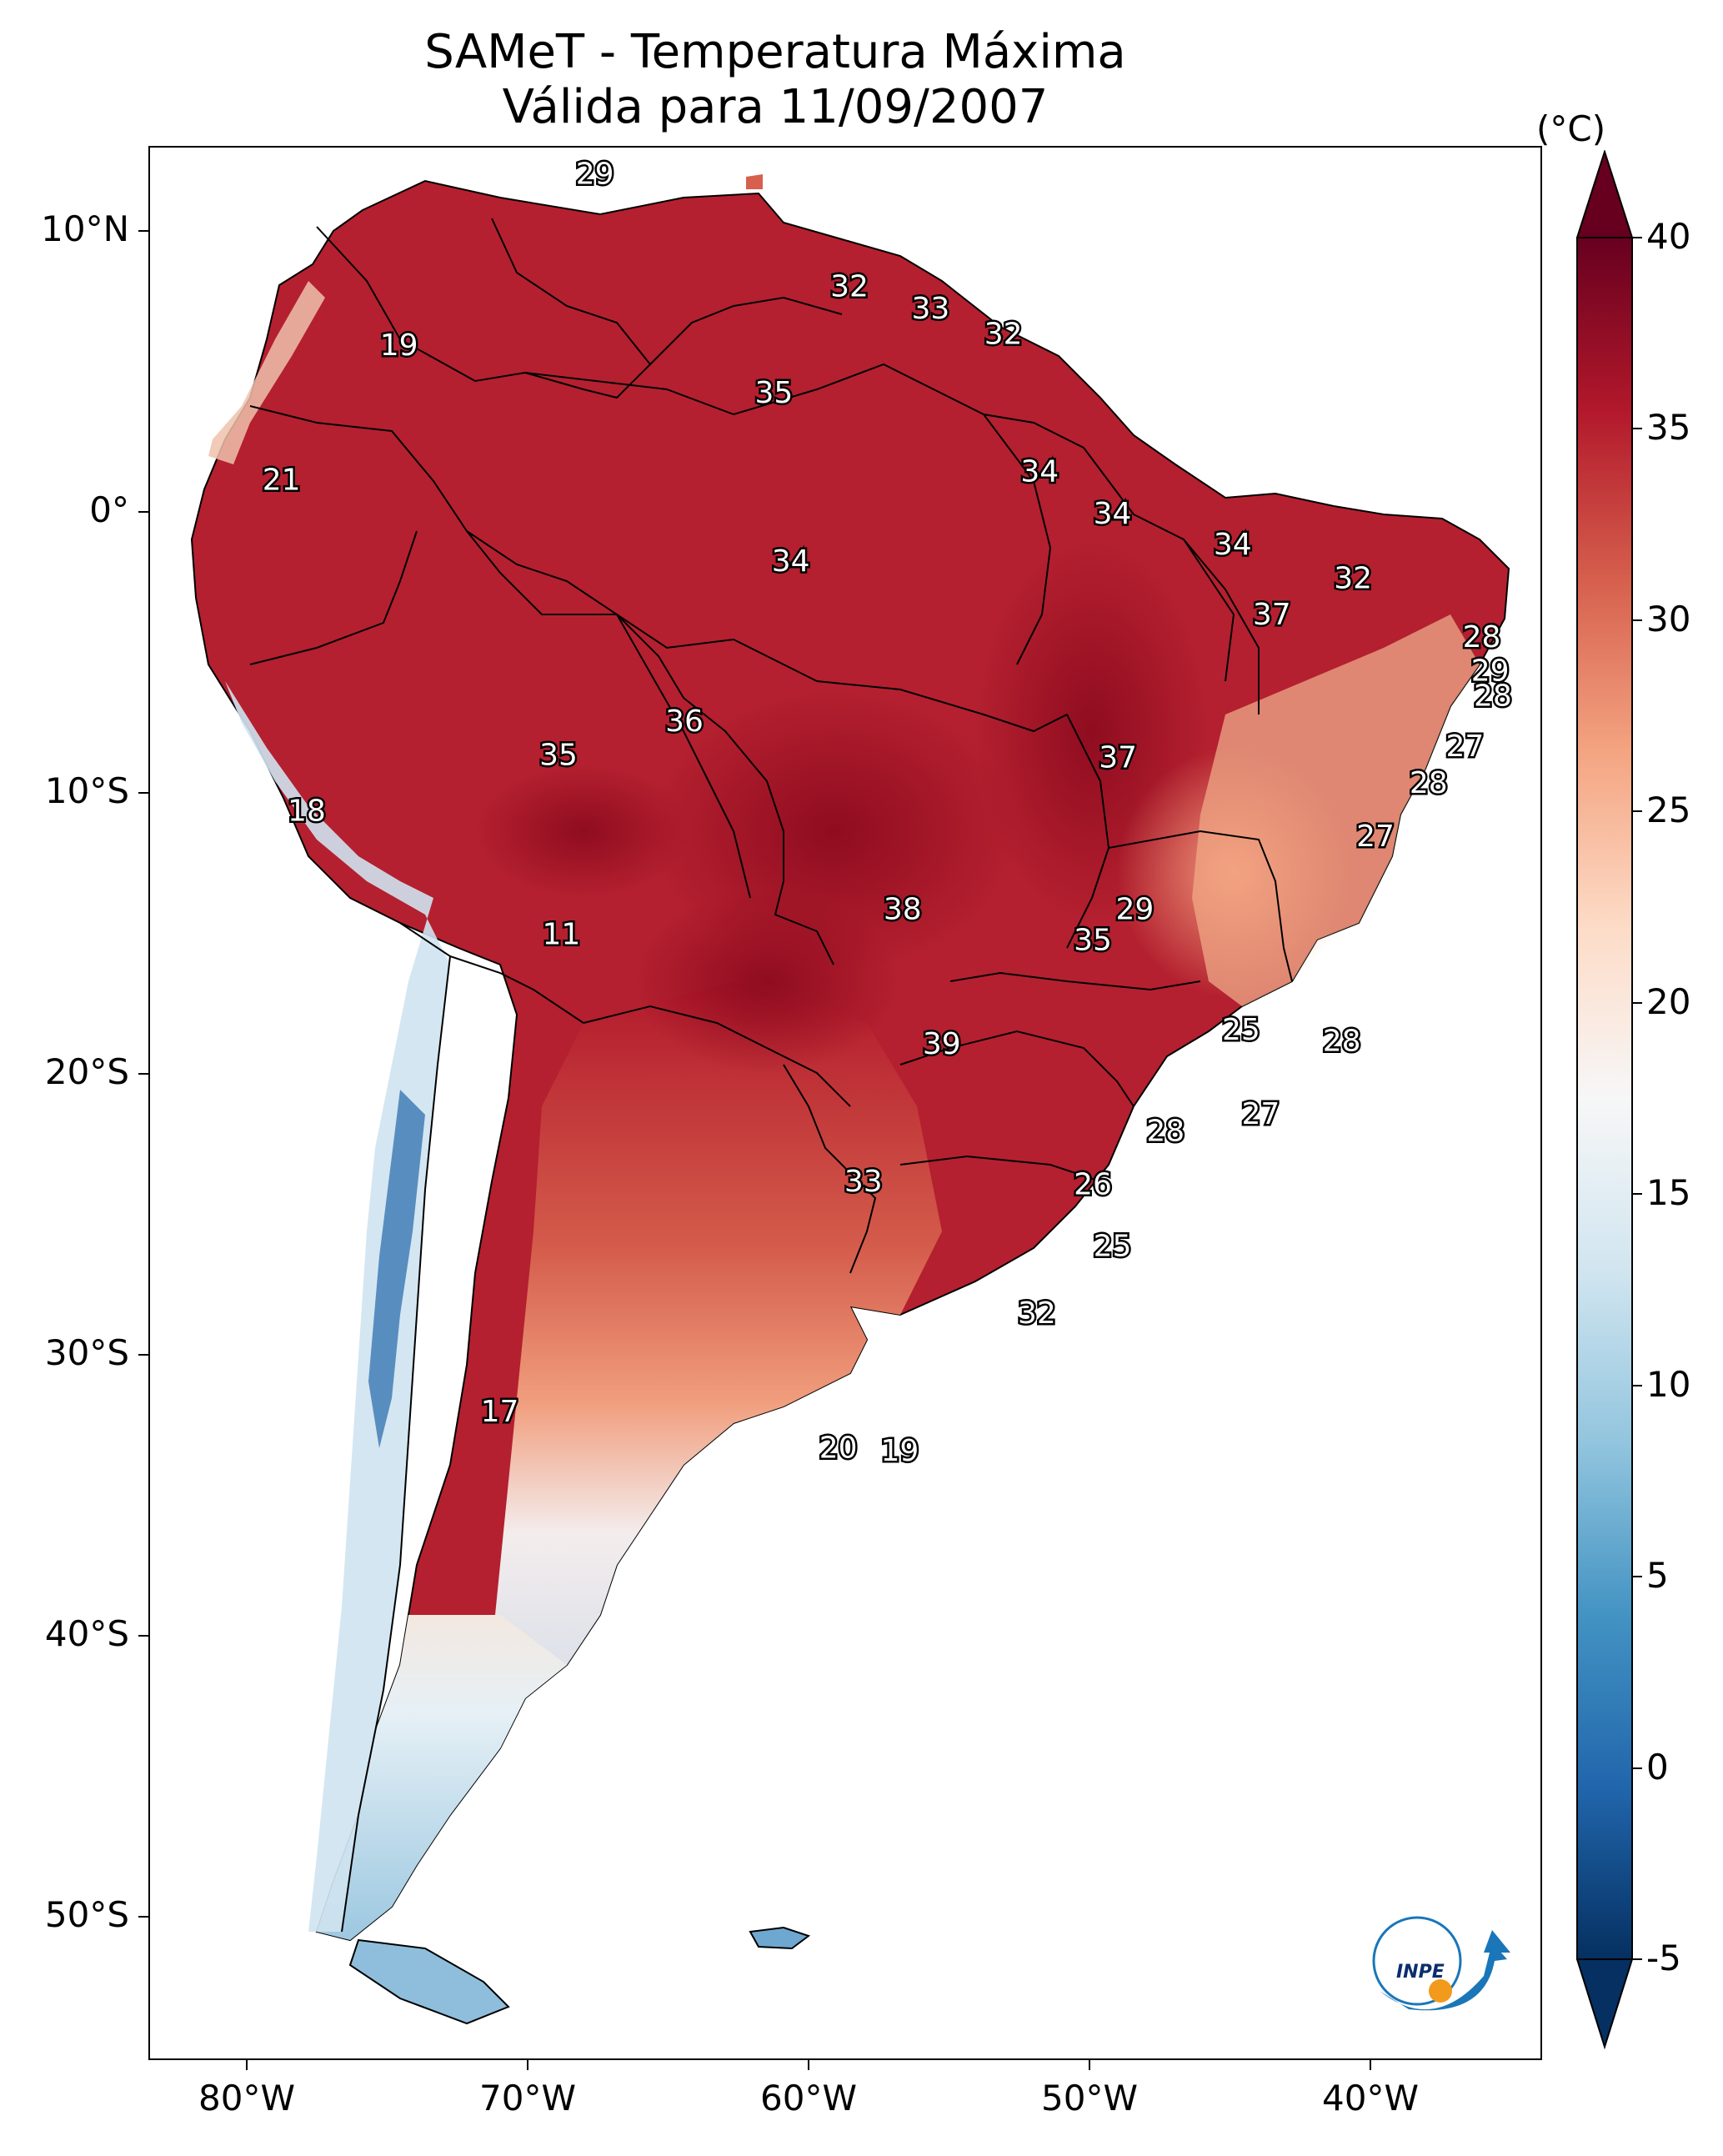 The width and height of the screenshot is (1723, 2156). What do you see at coordinates (337, 1306) in the screenshot?
I see `temperature-andes-cold` at bounding box center [337, 1306].